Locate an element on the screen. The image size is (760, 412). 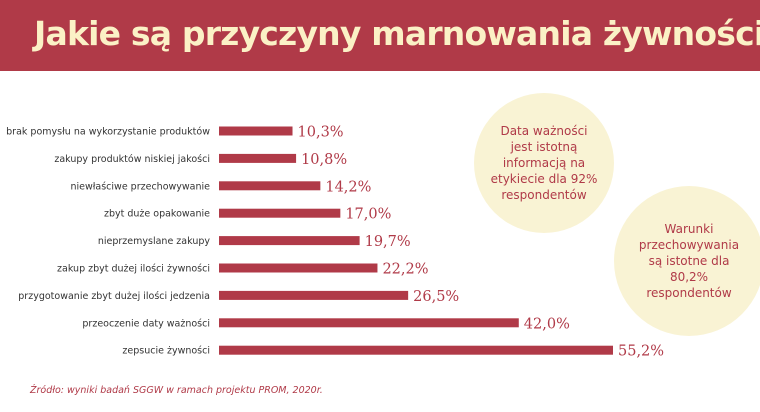
category-label: brak pomysłu na wykorzystanie produktów is located at coordinates (108, 132).